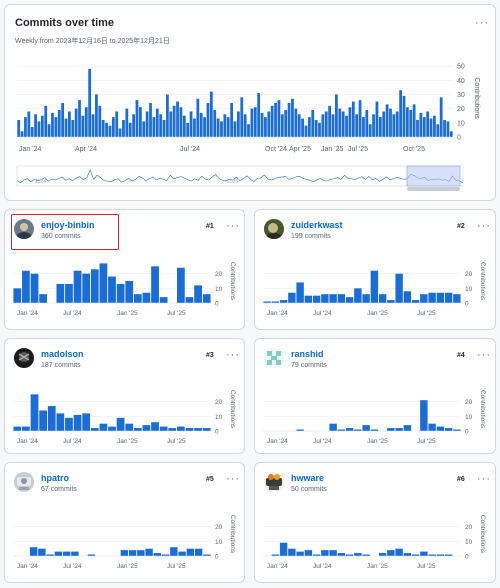 The width and height of the screenshot is (500, 588). What do you see at coordinates (469, 289) in the screenshot?
I see `y-tick-label: 10` at bounding box center [469, 289].